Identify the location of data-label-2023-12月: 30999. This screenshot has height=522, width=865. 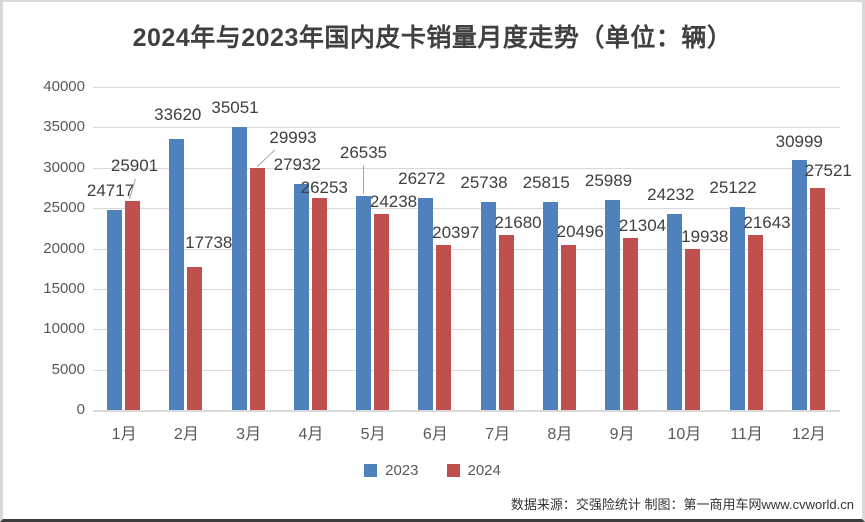
(799, 141).